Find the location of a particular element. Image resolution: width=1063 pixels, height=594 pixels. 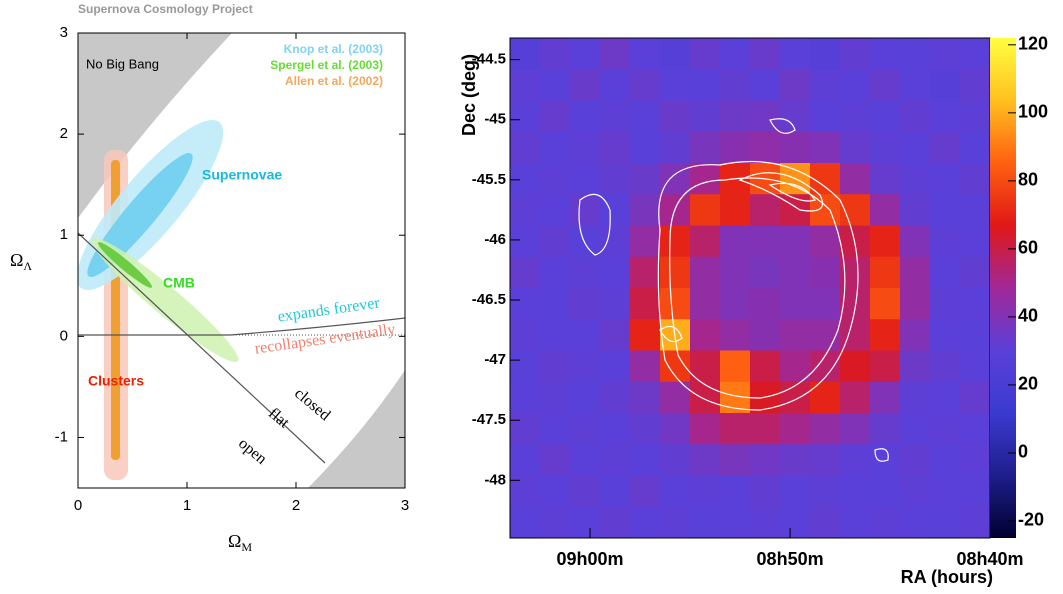

annotation: Supernovae is located at coordinates (242, 175).